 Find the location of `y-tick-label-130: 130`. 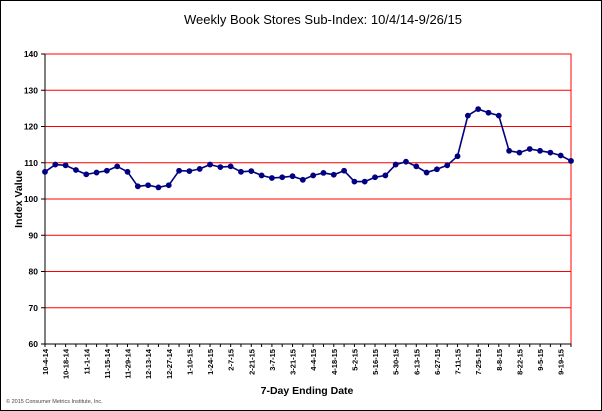

y-tick-label-130: 130 is located at coordinates (31, 90).